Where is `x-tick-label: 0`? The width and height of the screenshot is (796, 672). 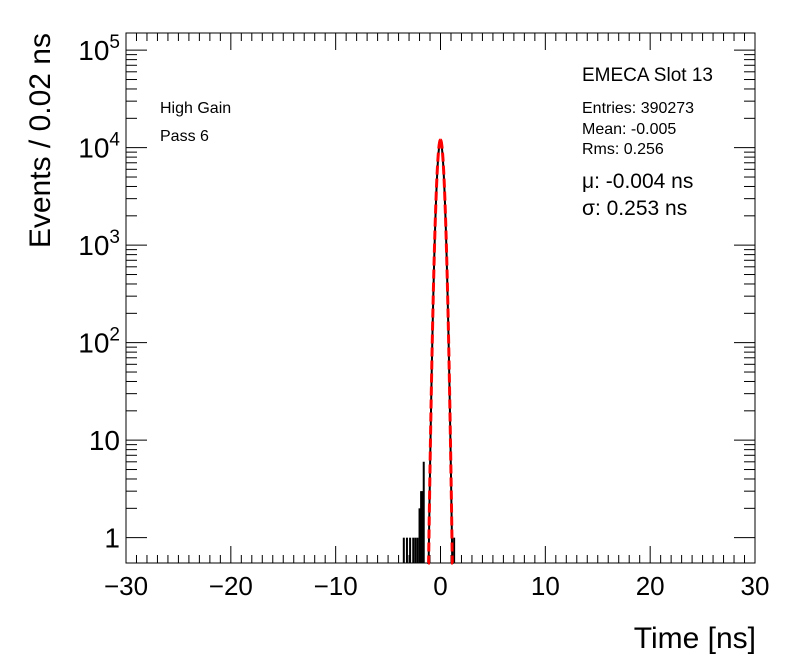 x-tick-label: 0 is located at coordinates (440, 586).